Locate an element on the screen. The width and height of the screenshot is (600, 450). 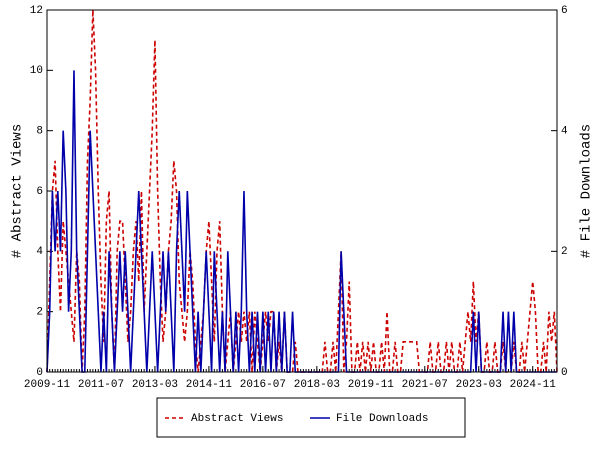
y-tick-label: 10 is located at coordinates (36, 71).